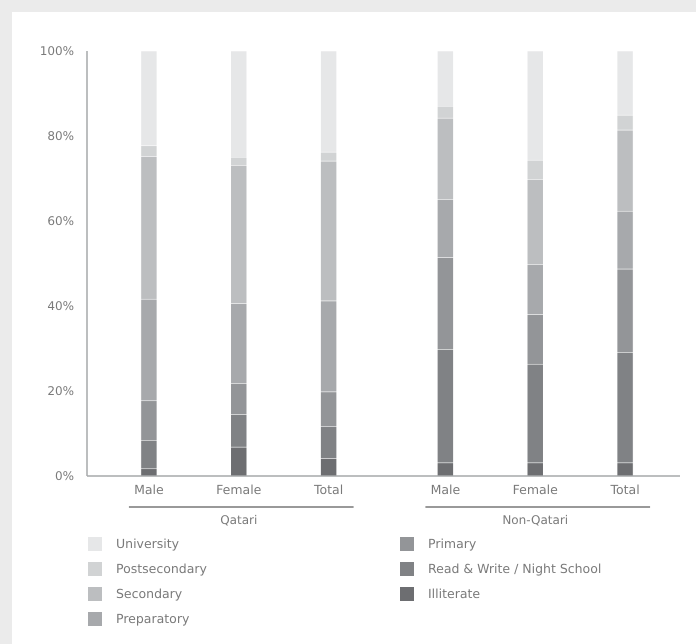 The height and width of the screenshot is (644, 696). I want to click on legend-label: University, so click(148, 543).